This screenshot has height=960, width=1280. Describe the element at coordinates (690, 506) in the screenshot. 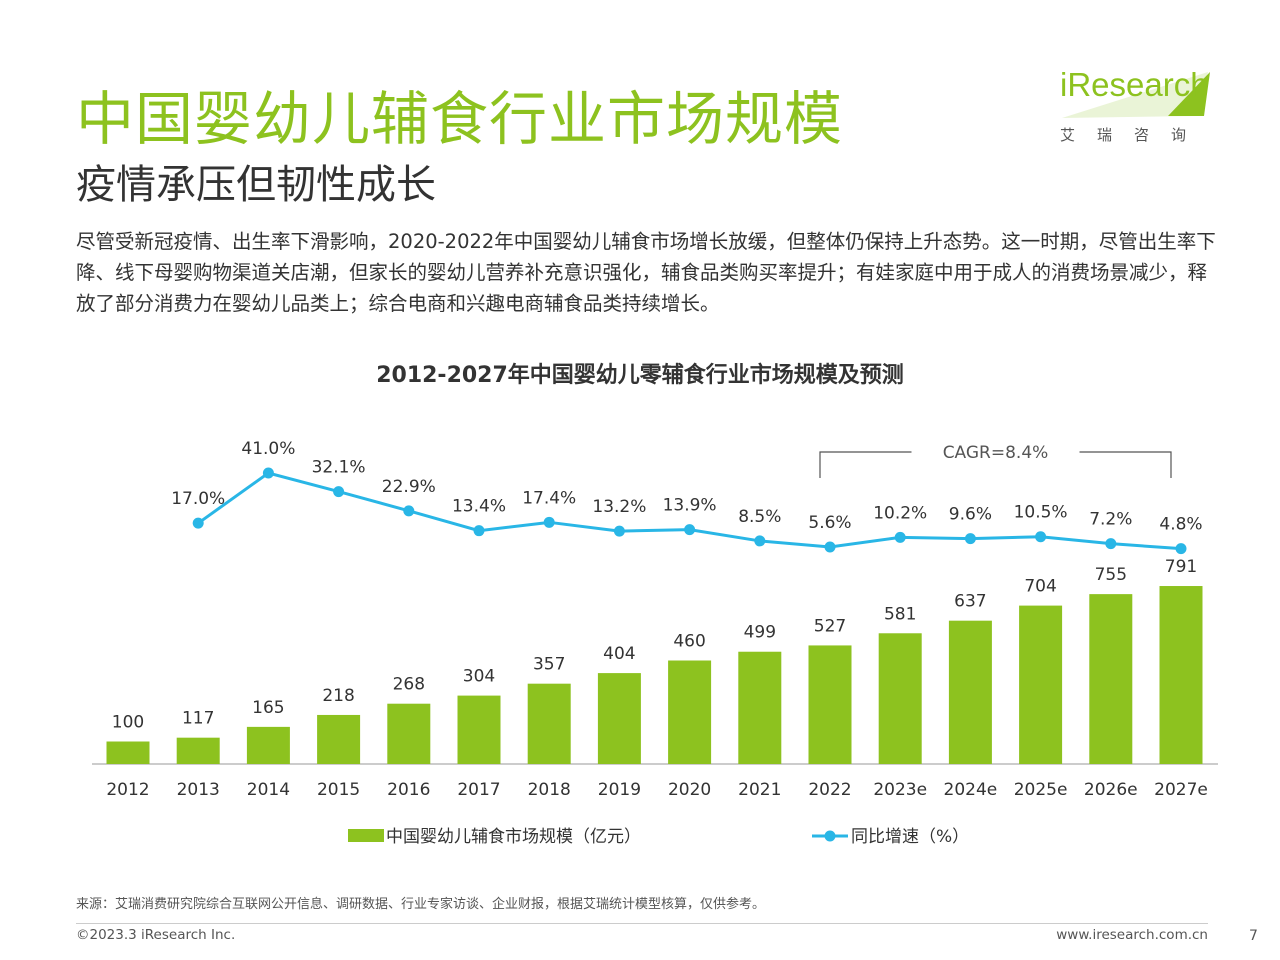

I see `growth-label-2020: 13.9%` at that location.